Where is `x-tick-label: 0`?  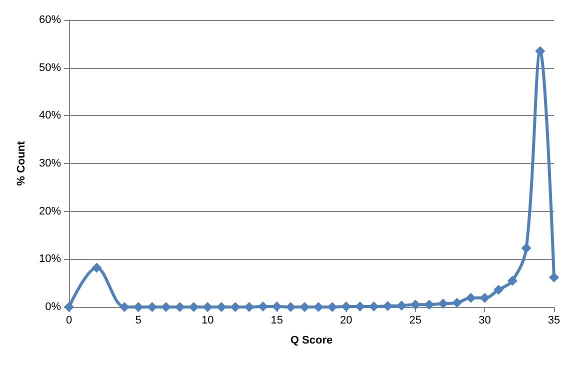
x-tick-label: 0 is located at coordinates (69, 320).